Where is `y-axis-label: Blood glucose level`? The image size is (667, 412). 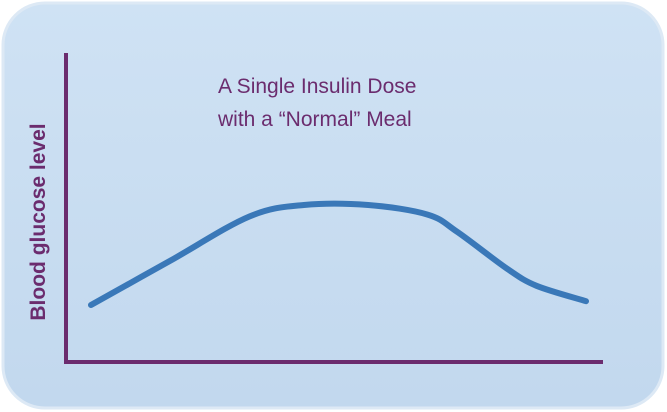 y-axis-label: Blood glucose level is located at coordinates (38, 221).